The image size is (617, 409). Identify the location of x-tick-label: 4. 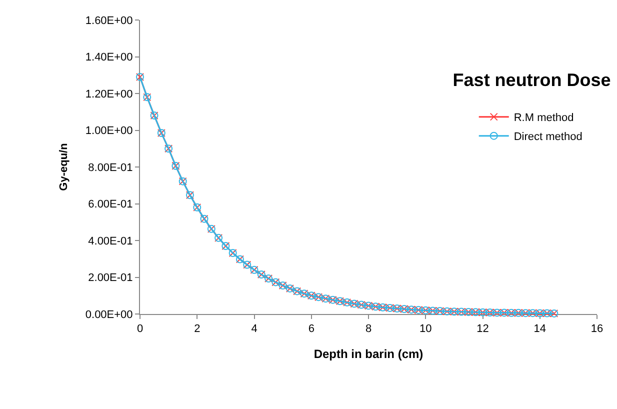
(254, 329).